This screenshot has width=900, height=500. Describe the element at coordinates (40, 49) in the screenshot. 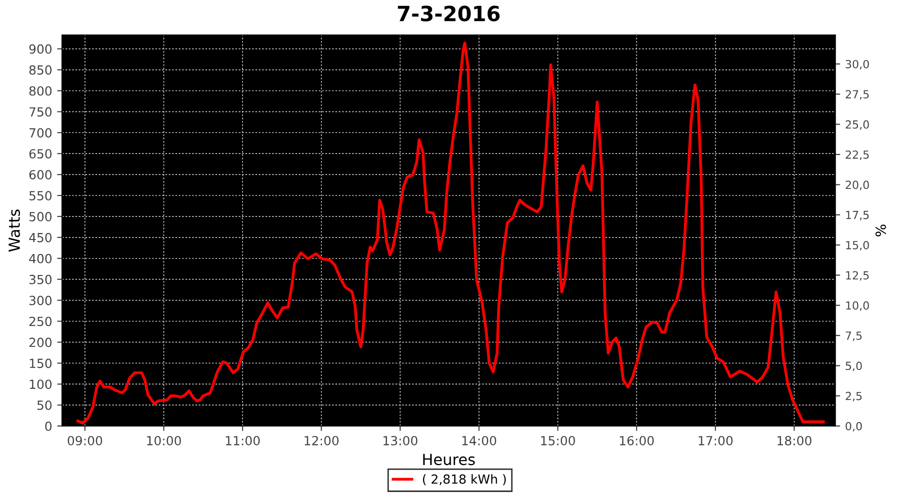

I see `y-tick-label: 900` at that location.